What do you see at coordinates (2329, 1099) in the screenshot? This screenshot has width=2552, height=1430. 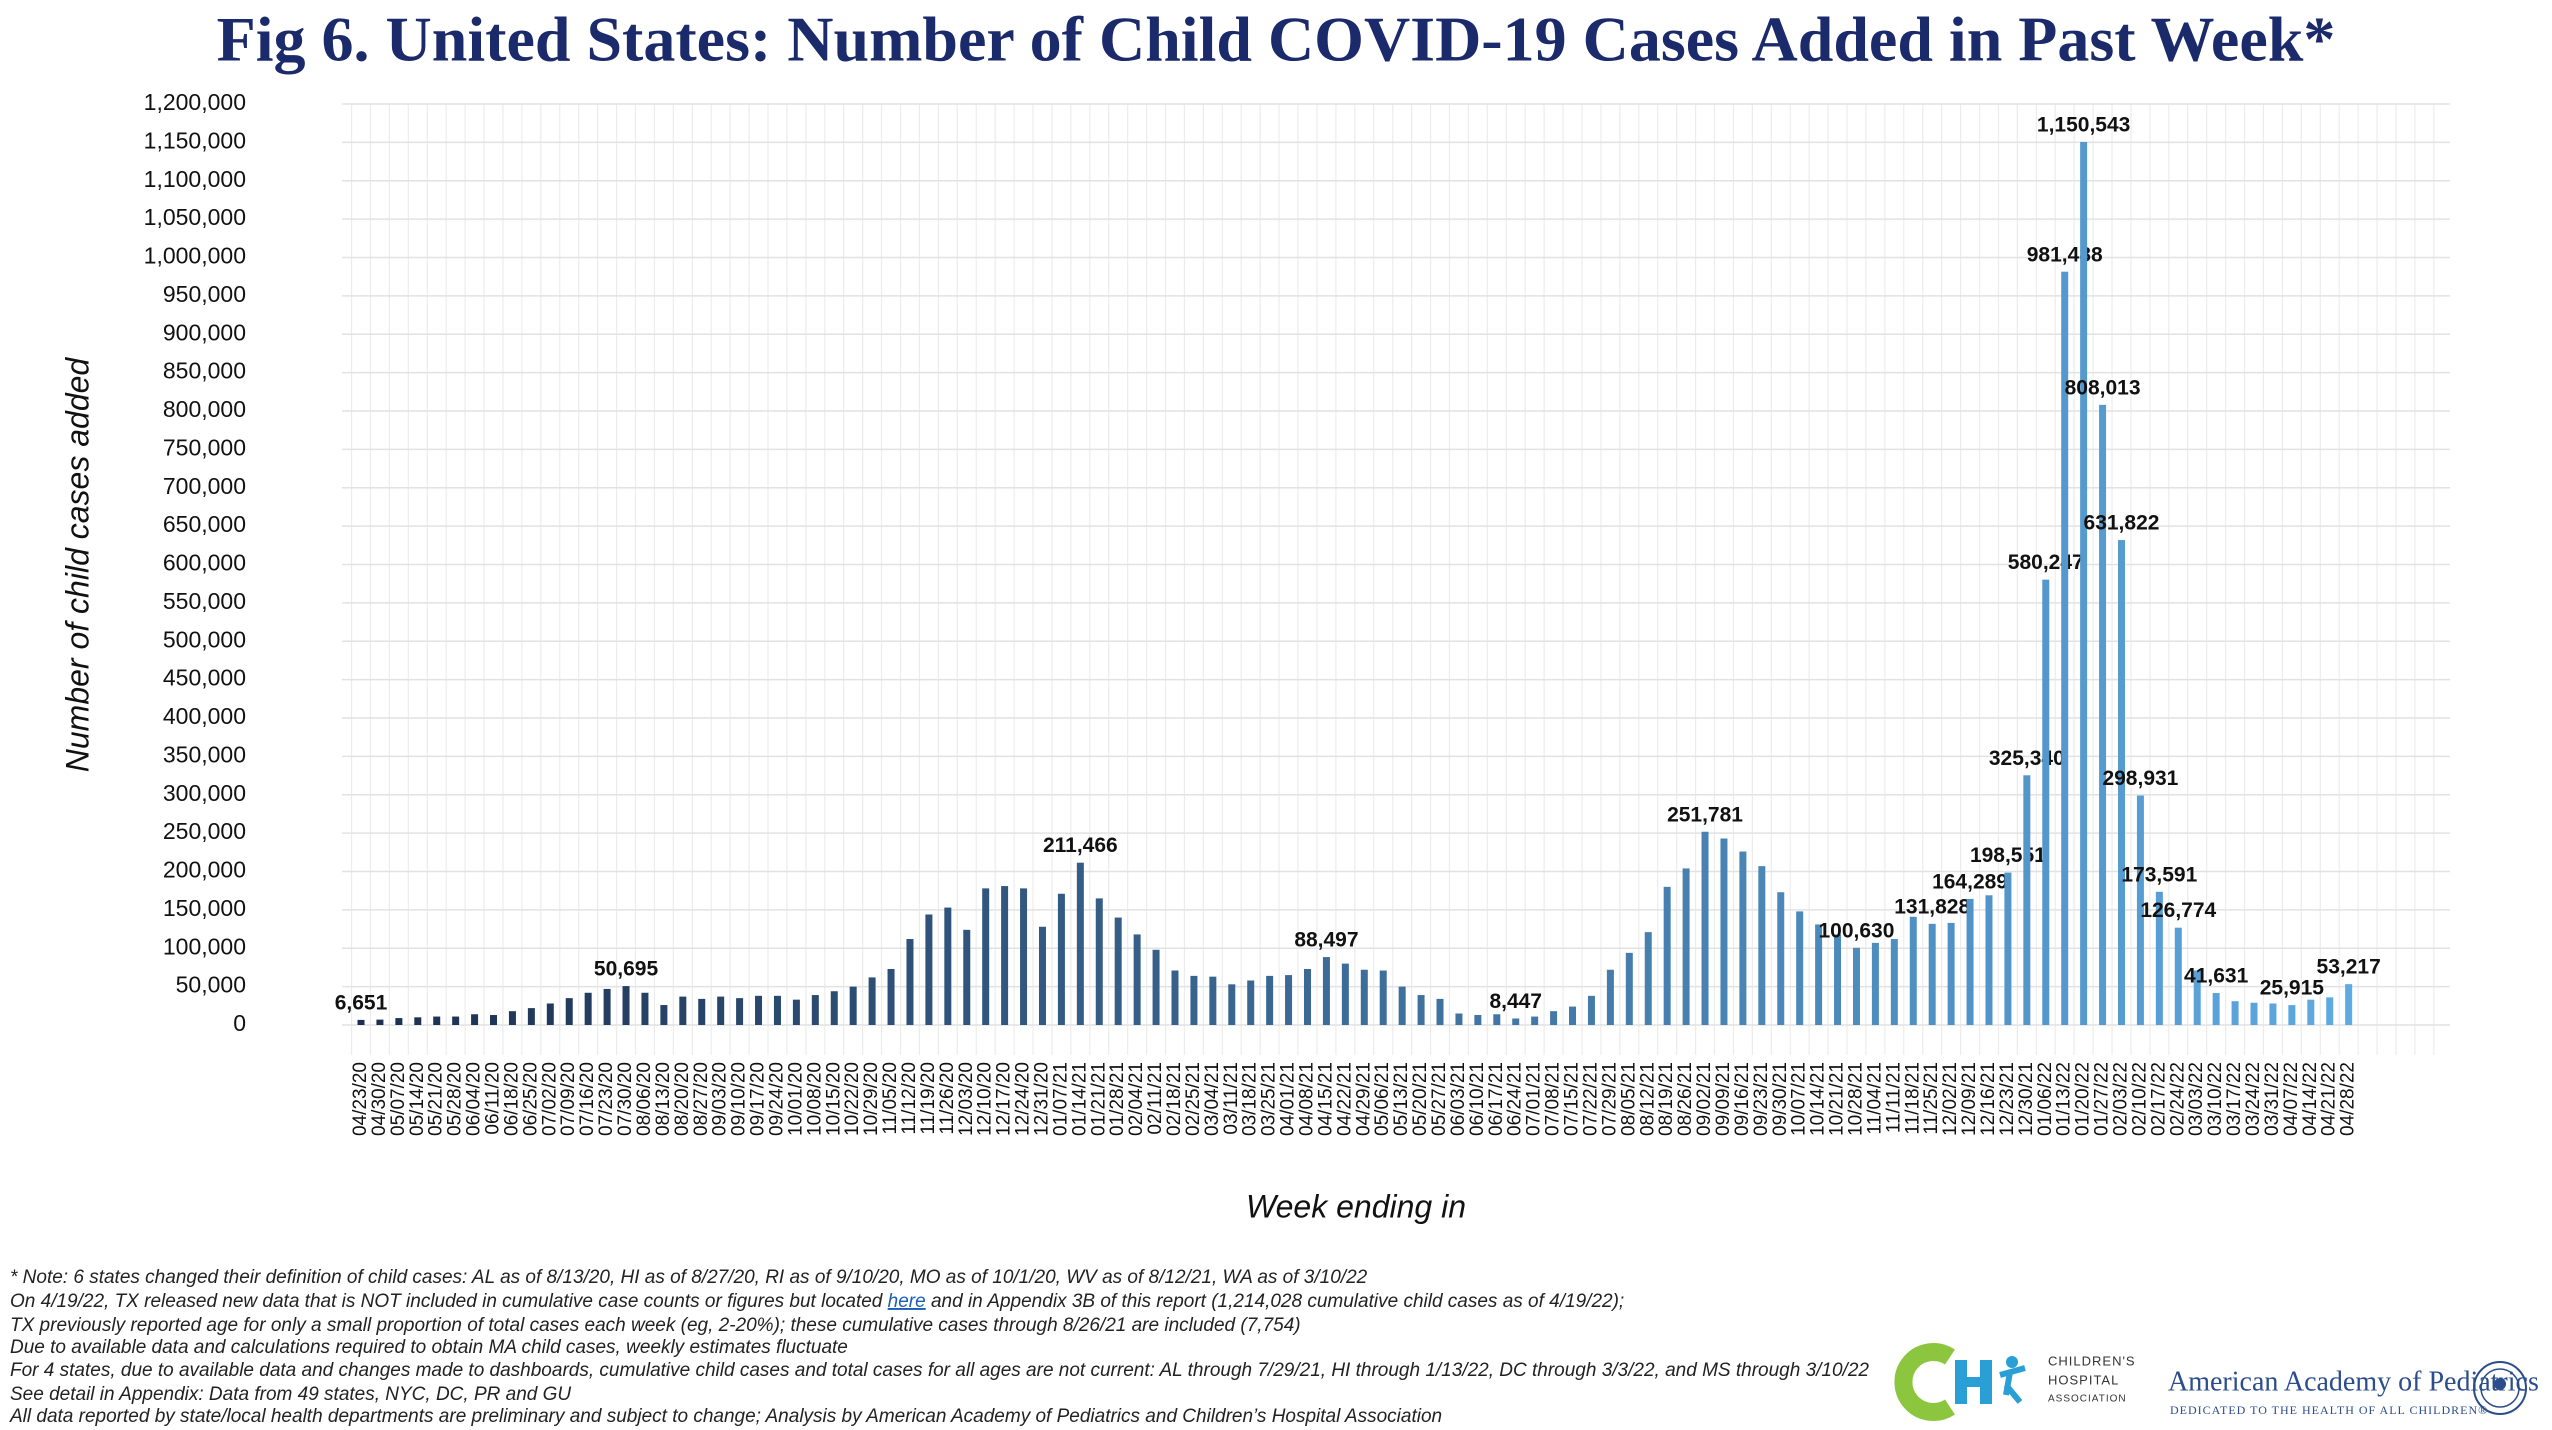 I see `x-tick-label: 04/21/22` at bounding box center [2329, 1099].